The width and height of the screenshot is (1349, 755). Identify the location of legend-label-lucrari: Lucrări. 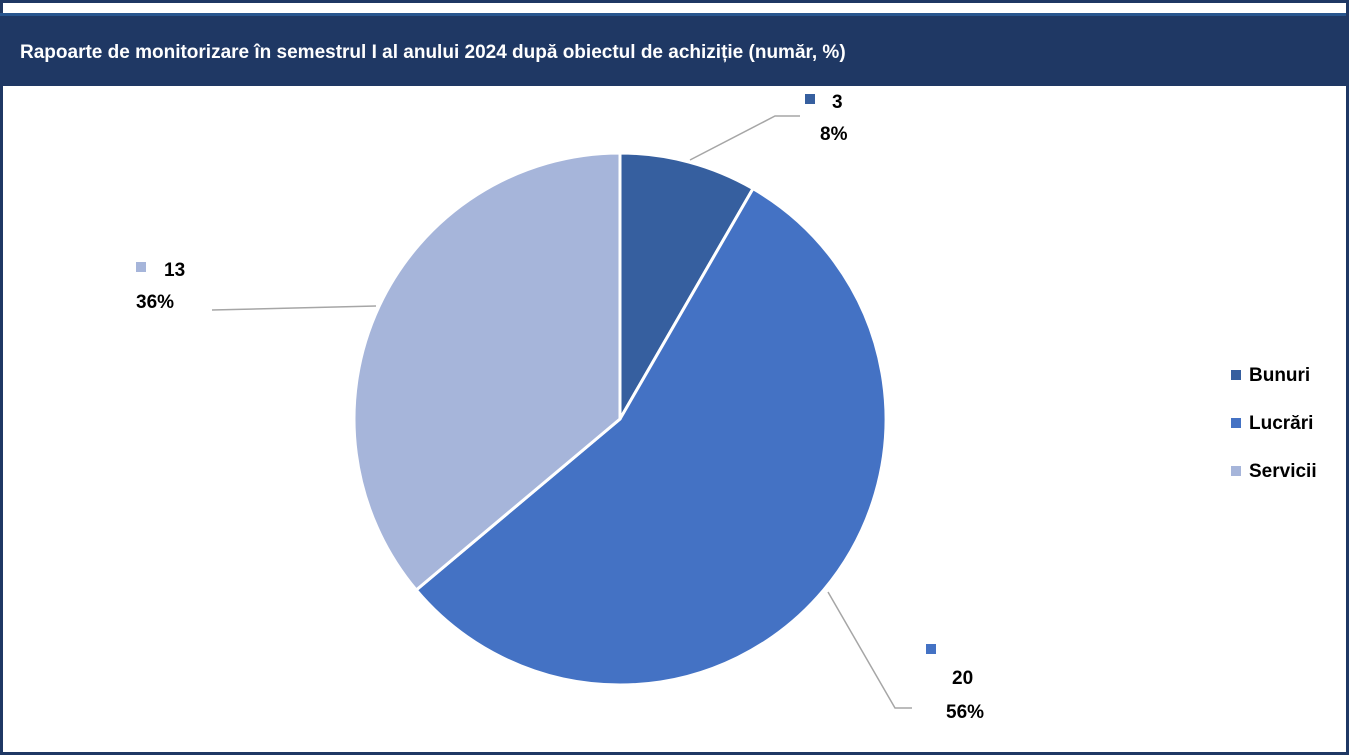
(1281, 423).